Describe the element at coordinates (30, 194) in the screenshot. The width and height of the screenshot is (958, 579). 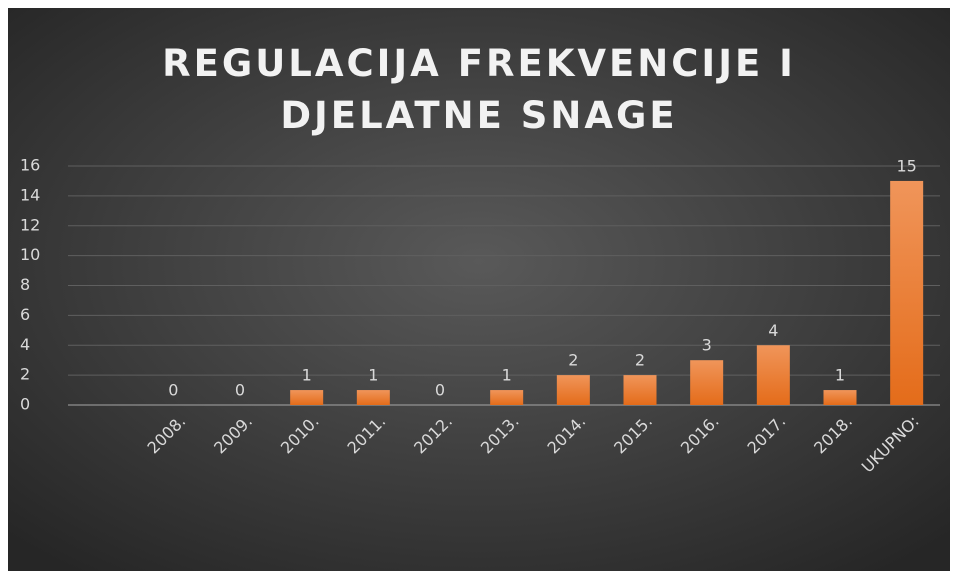
I see `y-tick-label: 14` at that location.